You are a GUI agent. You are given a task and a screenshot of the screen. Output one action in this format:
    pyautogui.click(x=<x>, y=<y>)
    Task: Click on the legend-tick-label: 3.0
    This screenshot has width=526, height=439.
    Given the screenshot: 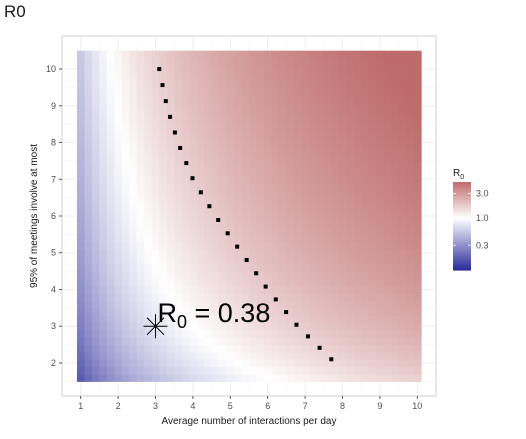 What is the action you would take?
    pyautogui.click(x=482, y=193)
    